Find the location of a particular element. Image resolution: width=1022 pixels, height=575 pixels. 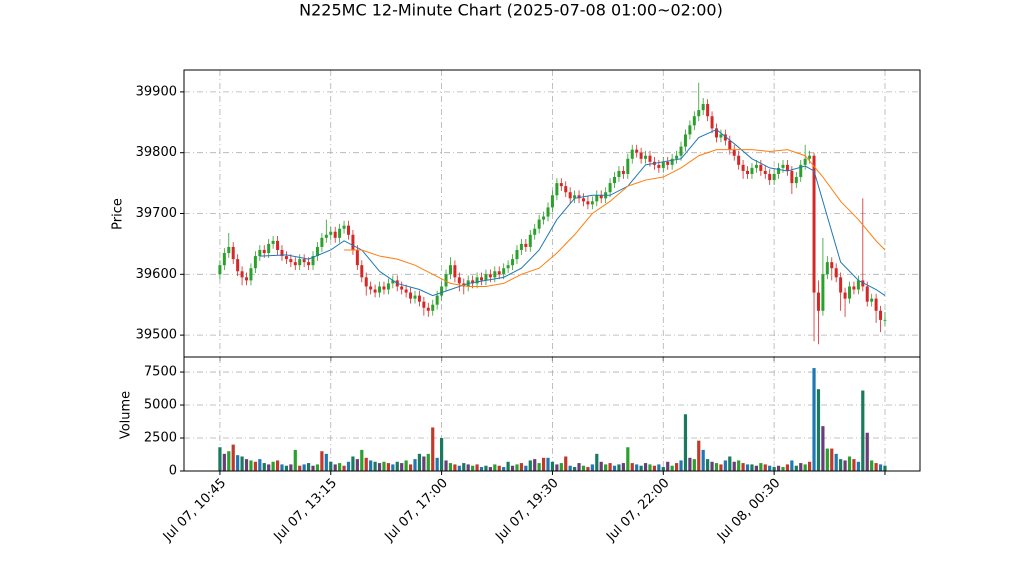

x-tick-label: Jul 07, 17:00 is located at coordinates (416, 510).